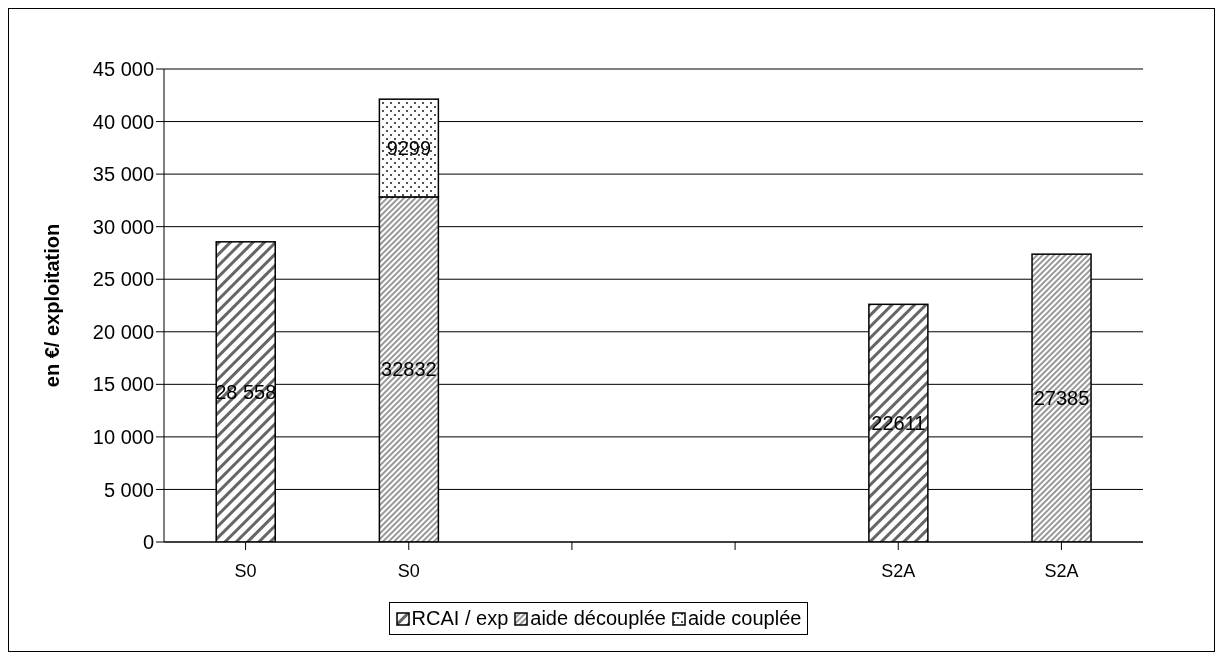 The height and width of the screenshot is (660, 1223). Describe the element at coordinates (123, 69) in the screenshot. I see `y-tick-label: 45 000` at that location.